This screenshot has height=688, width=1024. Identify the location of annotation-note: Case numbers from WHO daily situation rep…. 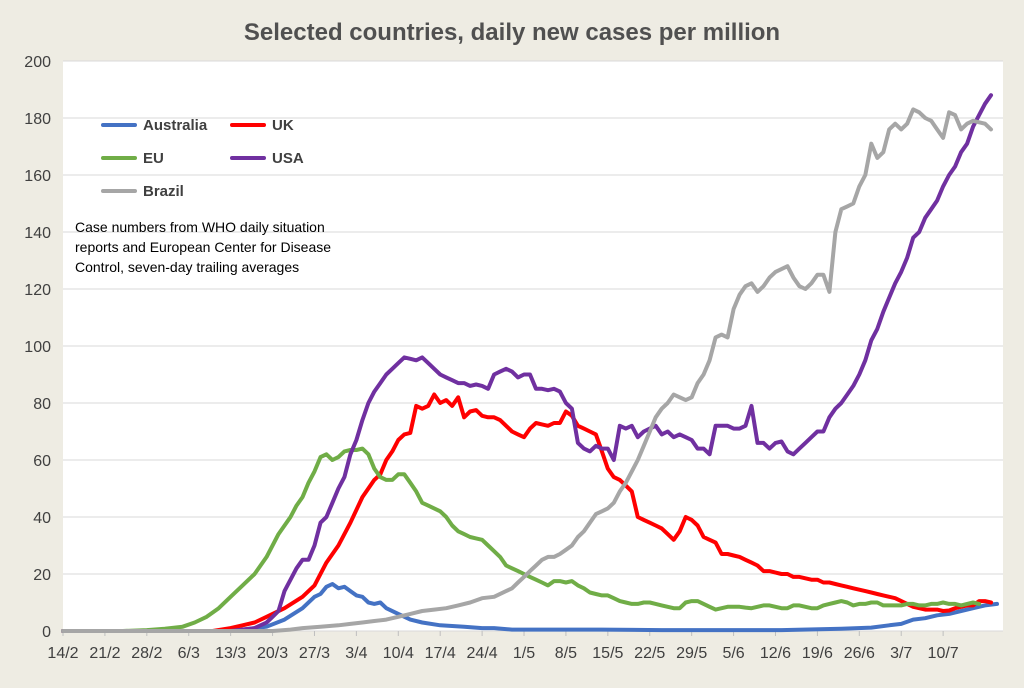
(203, 247).